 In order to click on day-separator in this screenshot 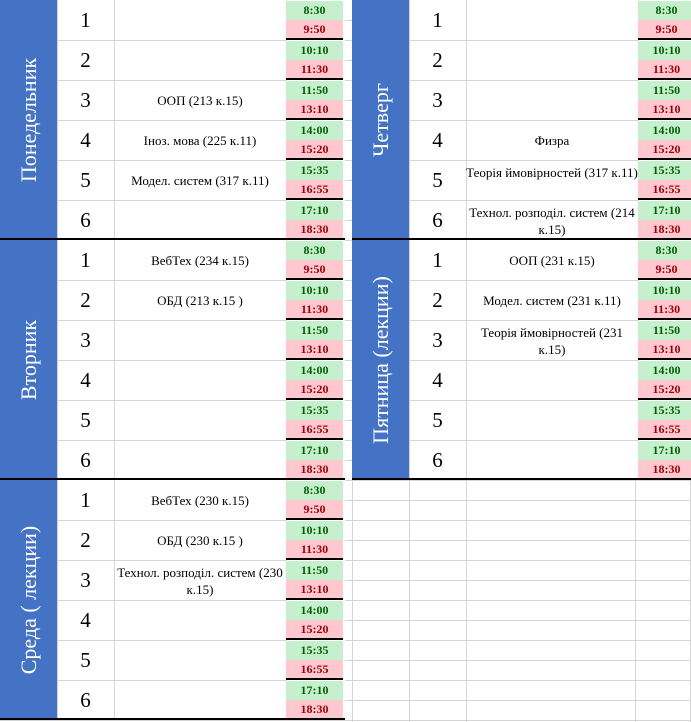, I will do `click(521, 239)`.